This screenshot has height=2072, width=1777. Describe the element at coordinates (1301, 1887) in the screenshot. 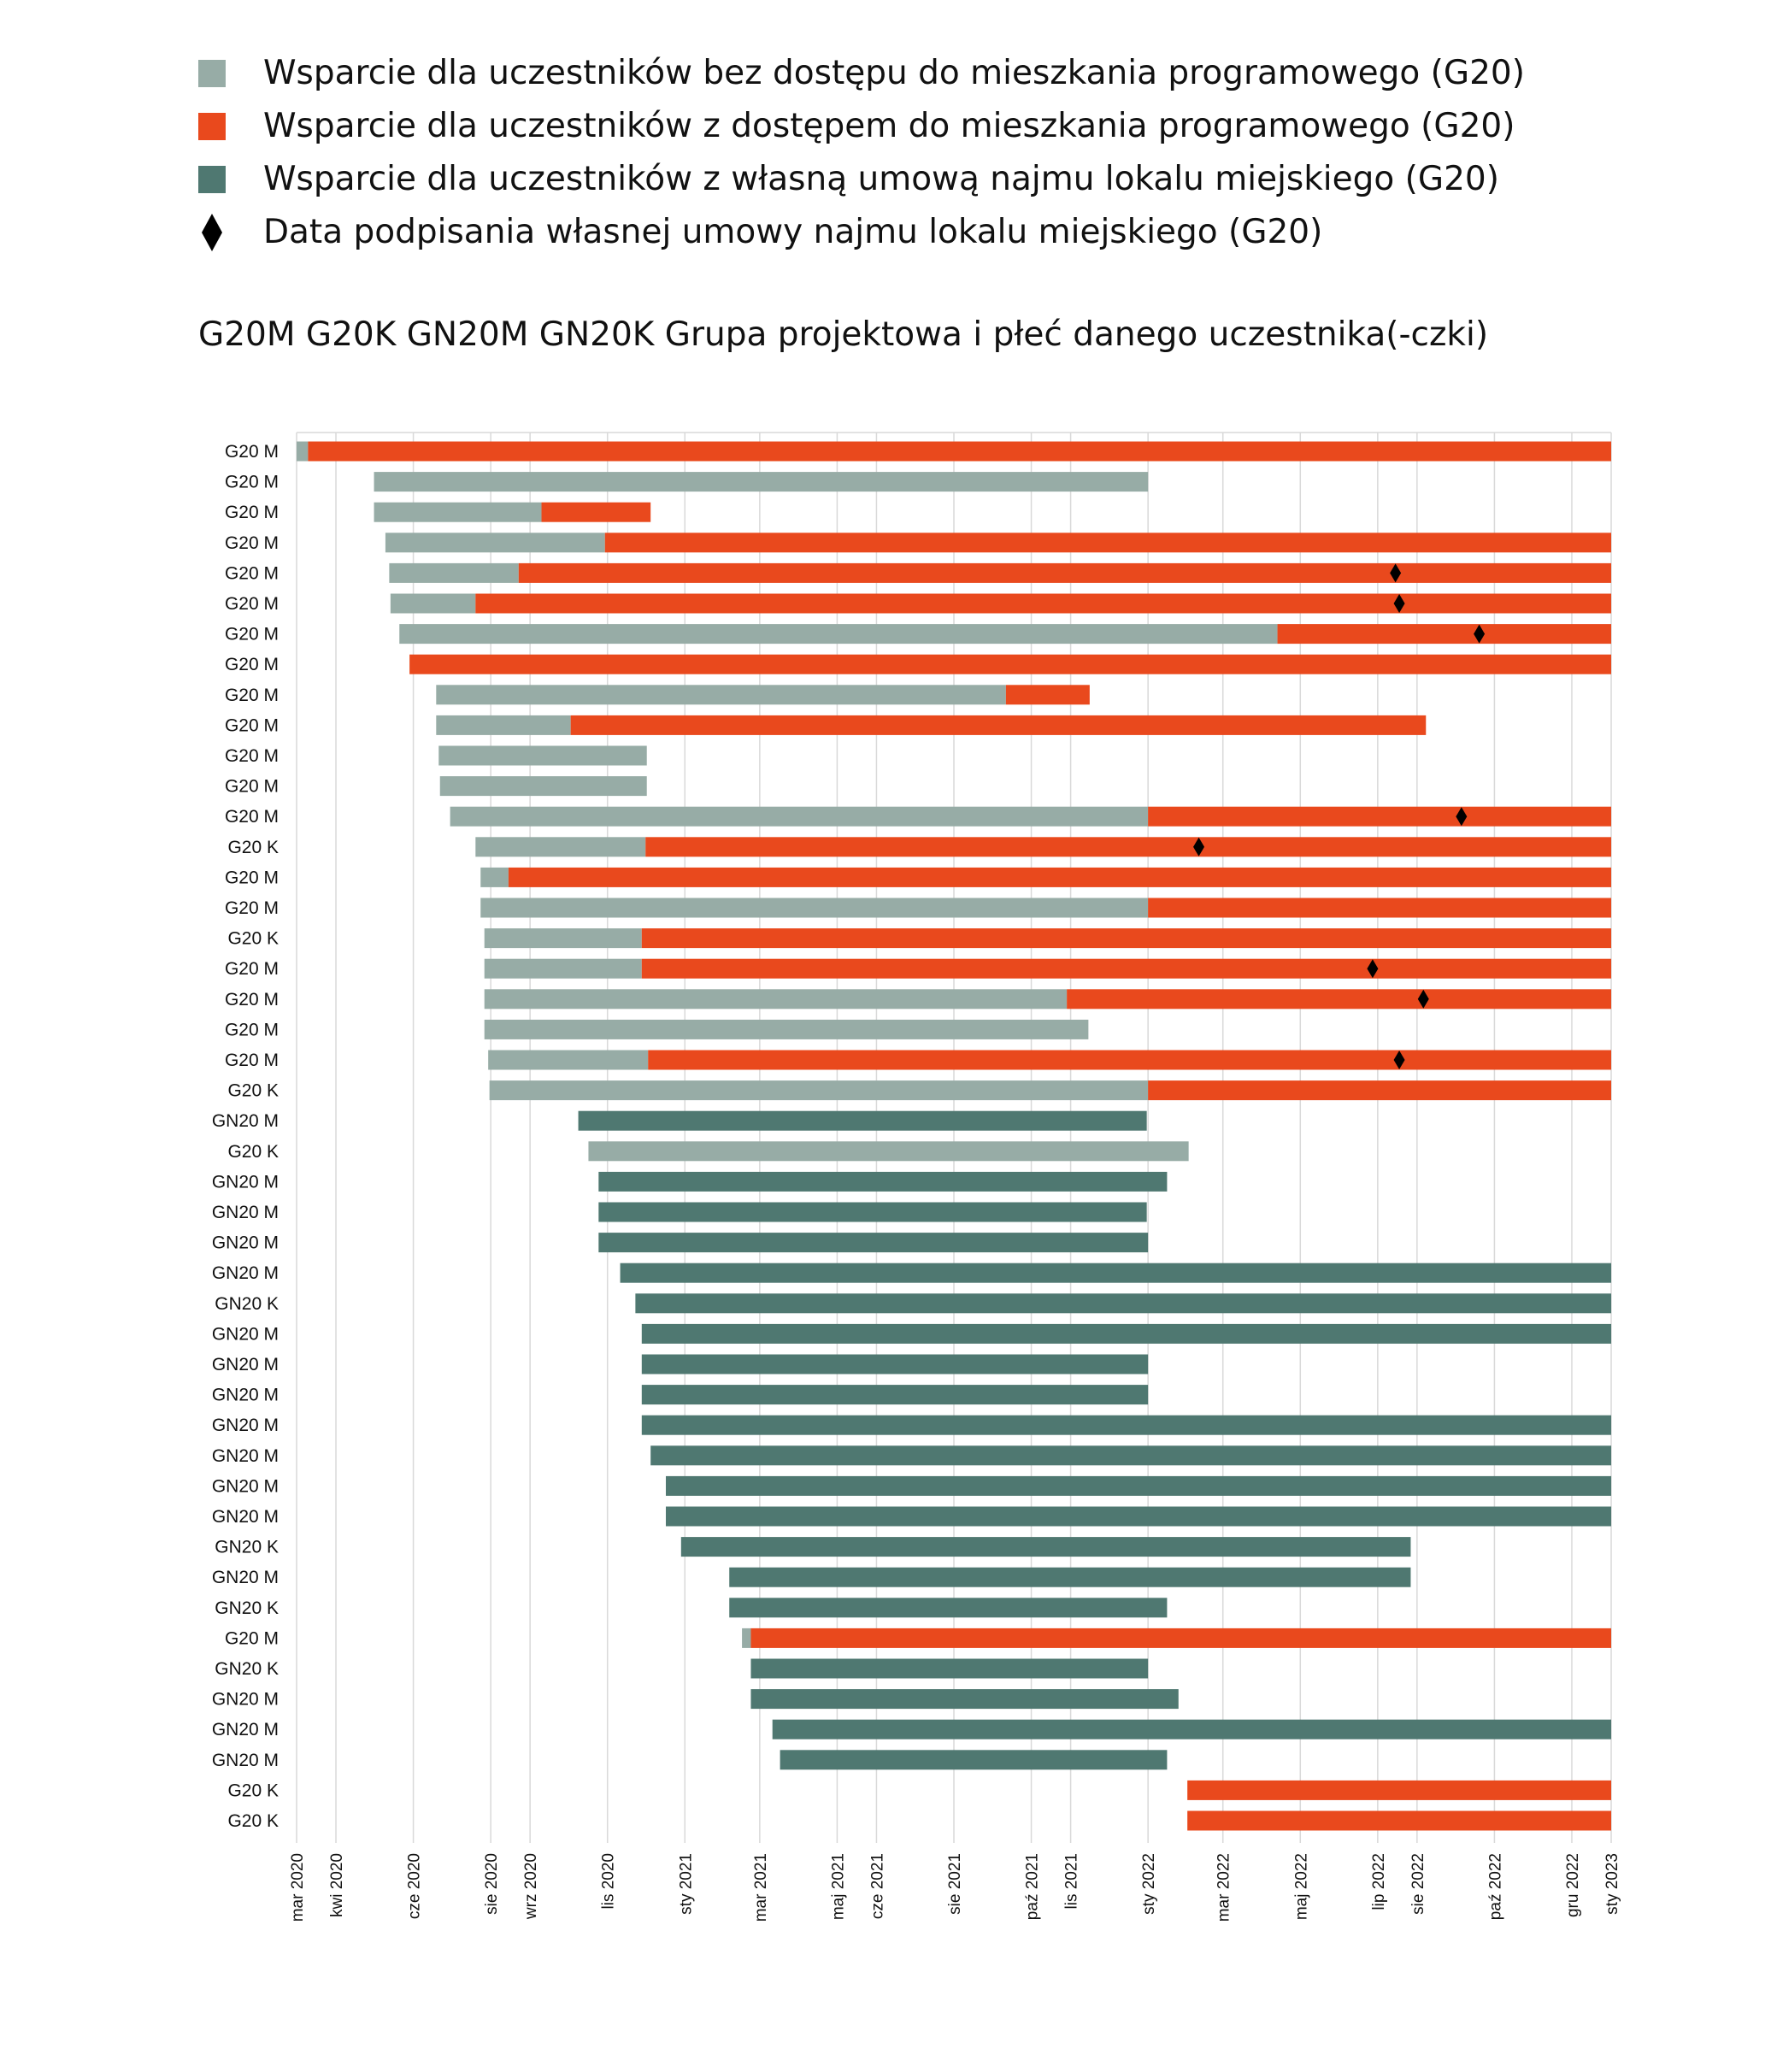

I see `x-tick-label: maj 2022` at that location.